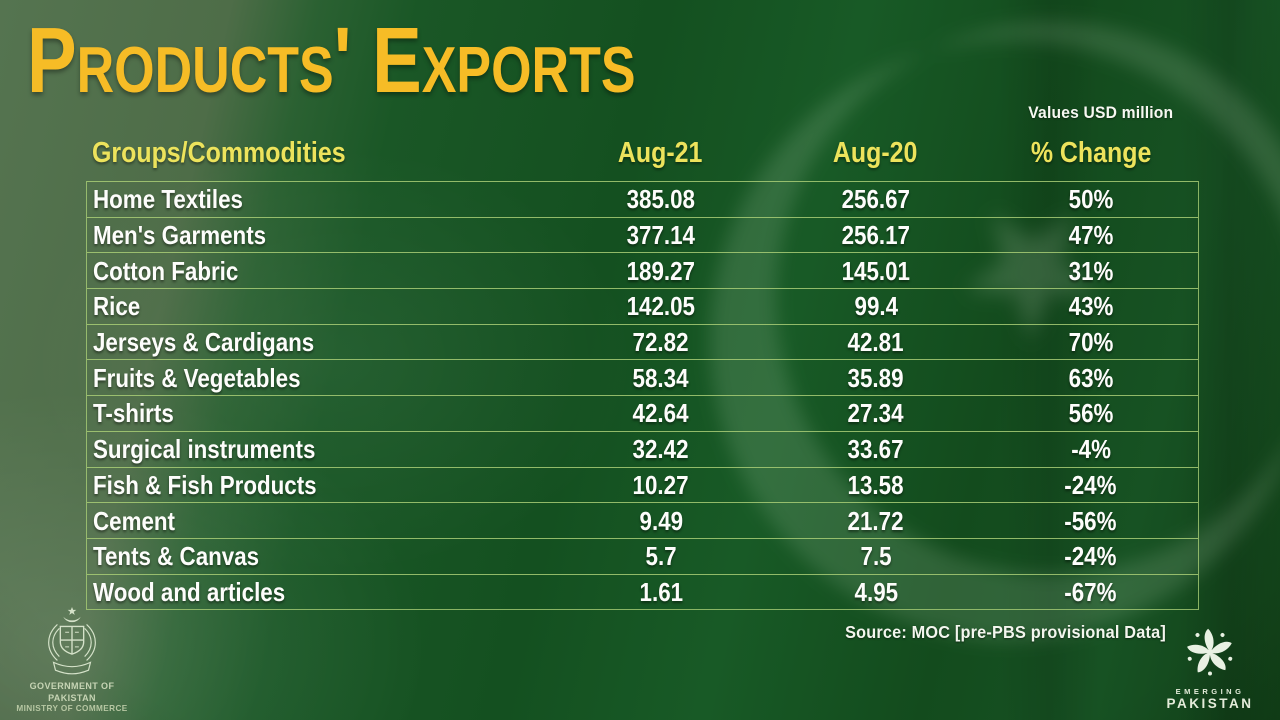 The height and width of the screenshot is (720, 1280). Describe the element at coordinates (876, 235) in the screenshot. I see `cell-aug20: 256.17` at that location.